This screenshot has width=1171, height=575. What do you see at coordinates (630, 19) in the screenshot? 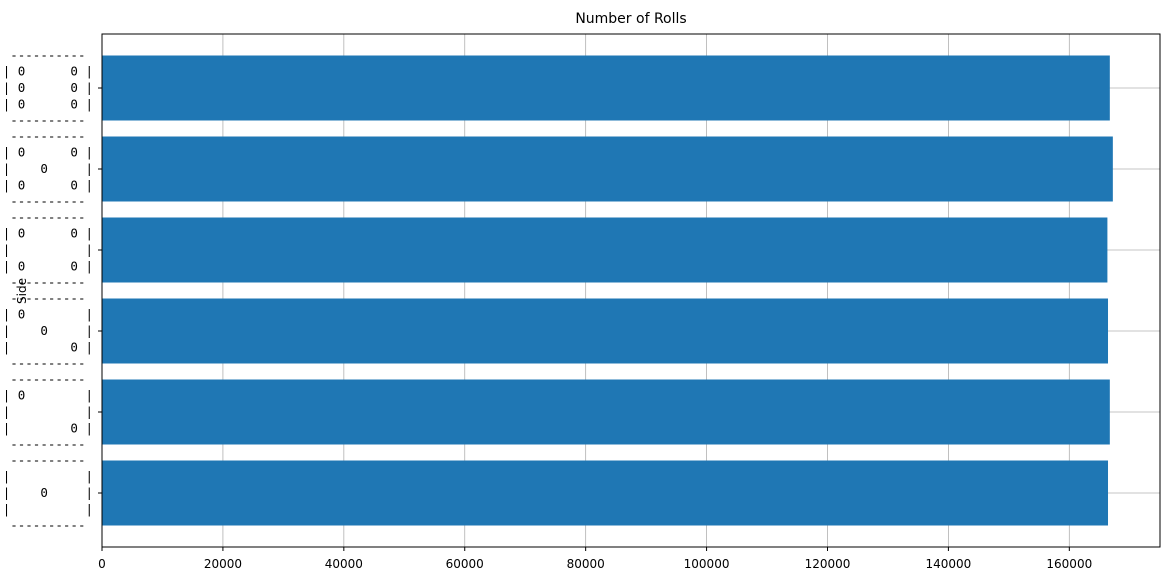
I see `chart-title: Number of Rolls` at bounding box center [630, 19].